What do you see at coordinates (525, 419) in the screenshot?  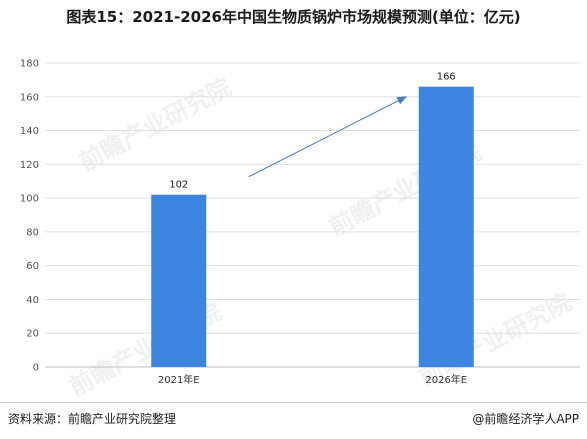 I see `brand-credit: @前瞻经济学人APP` at bounding box center [525, 419].